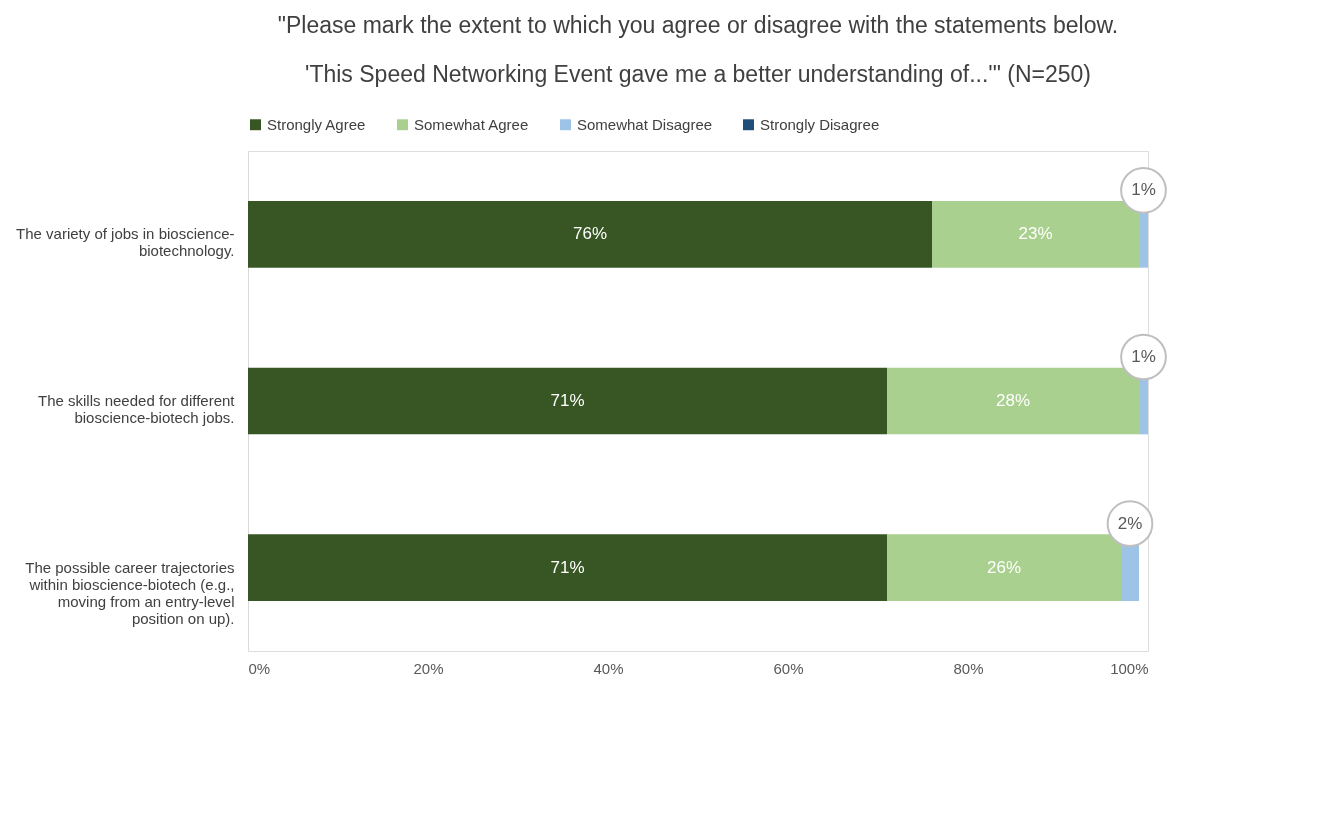 The image size is (1325, 836). I want to click on data-label: 28%, so click(1013, 400).